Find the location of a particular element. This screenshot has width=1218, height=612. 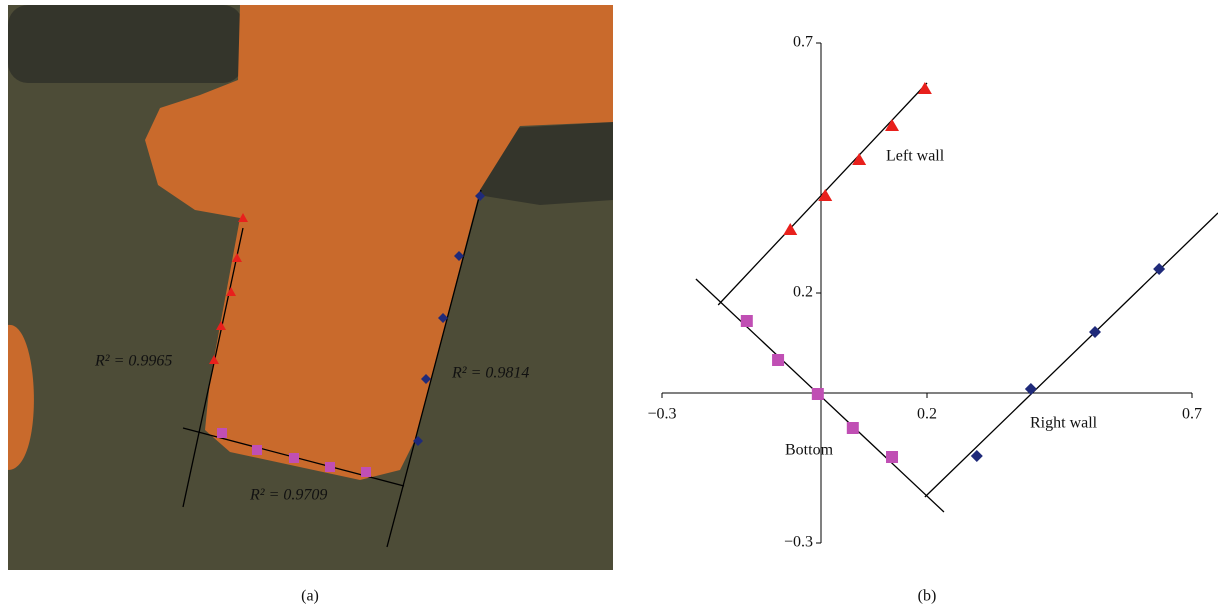

series-annotation: Bottom is located at coordinates (809, 450).